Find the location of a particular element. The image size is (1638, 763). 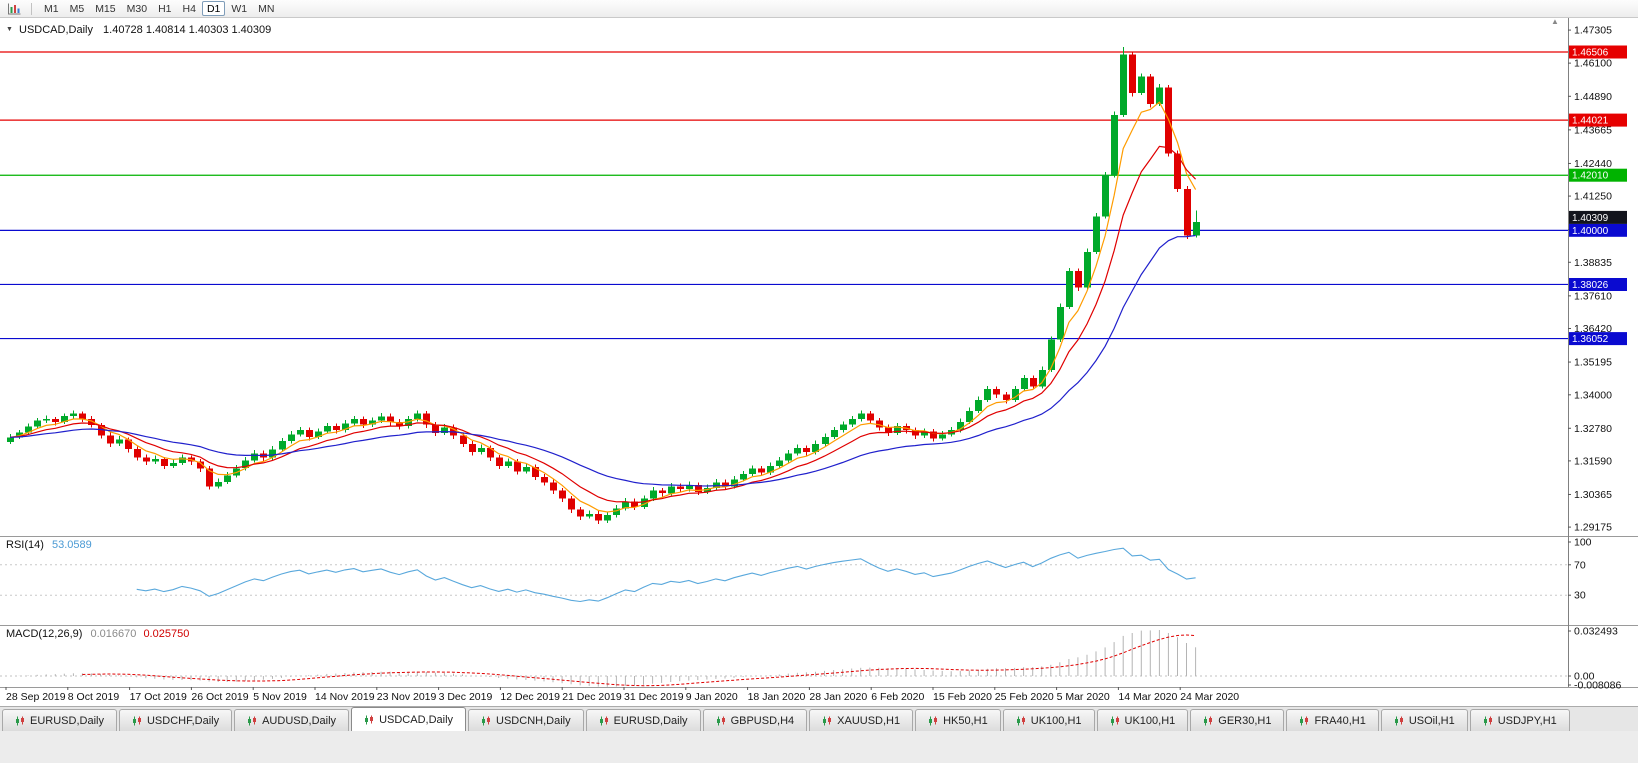

tab-label: USDCHF,Daily is located at coordinates (183, 720).